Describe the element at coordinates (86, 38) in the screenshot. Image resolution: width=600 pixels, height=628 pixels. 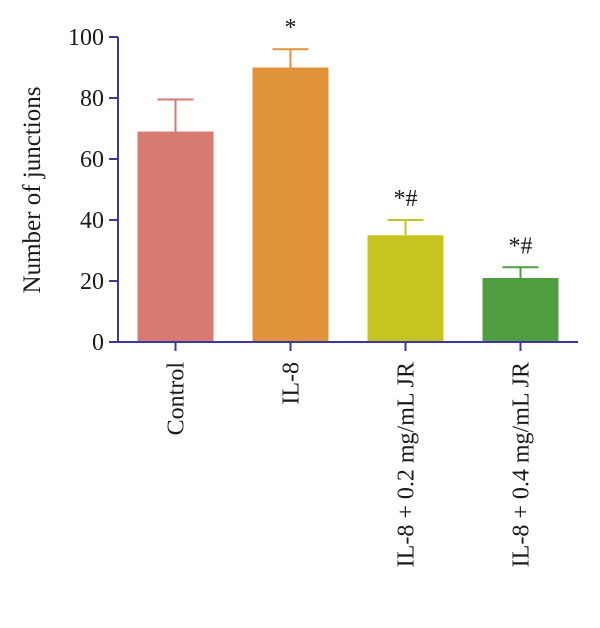
I see `y-tick-label: 100` at that location.